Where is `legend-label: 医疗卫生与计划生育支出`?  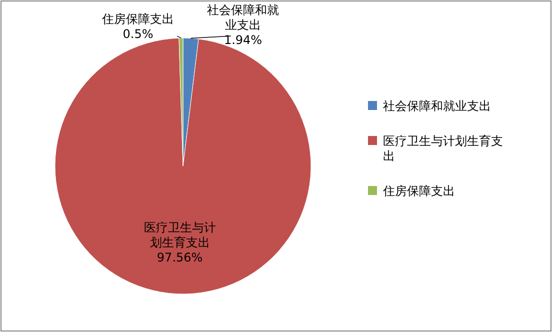 legend-label: 医疗卫生与计划生育支出 is located at coordinates (443, 148).